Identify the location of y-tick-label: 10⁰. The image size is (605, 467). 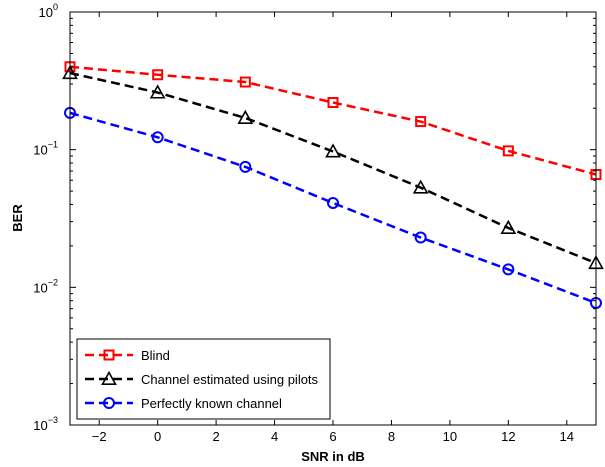
(48, 11).